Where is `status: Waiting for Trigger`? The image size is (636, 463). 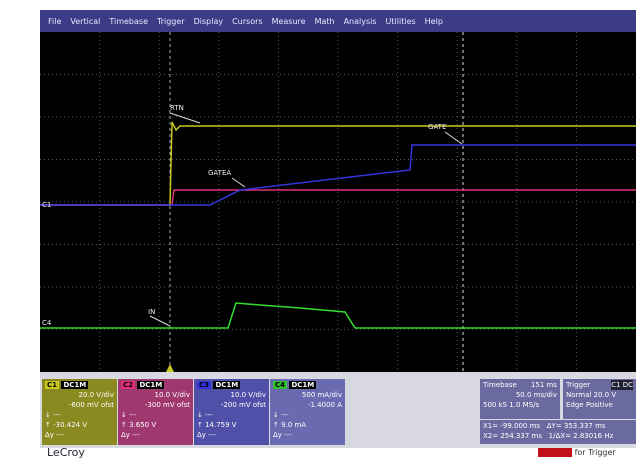
status: Waiting for Trigger is located at coordinates (577, 452).